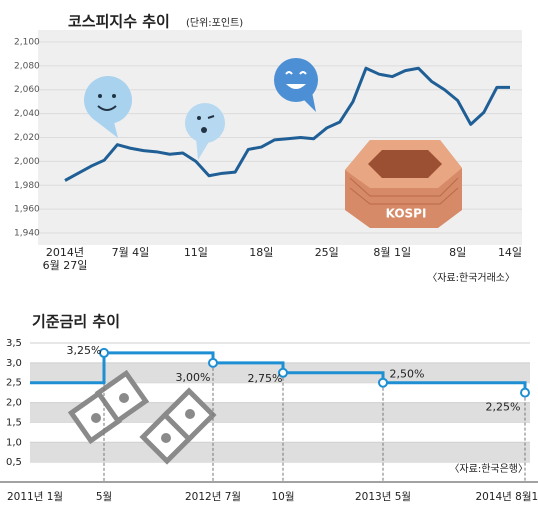  Describe the element at coordinates (404, 191) in the screenshot. I see `kospi-box-lines` at that location.